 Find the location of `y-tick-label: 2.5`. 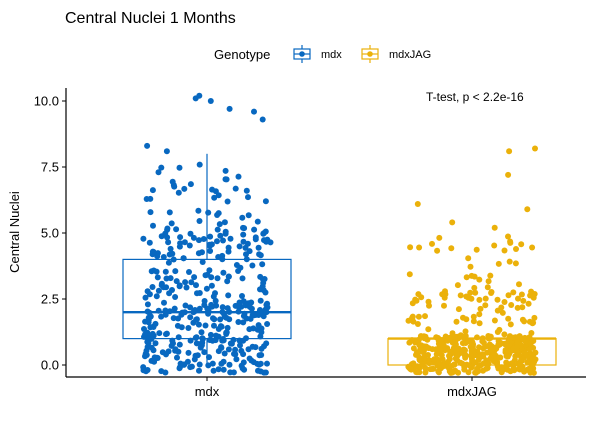

y-tick-label: 2.5 is located at coordinates (50, 299).